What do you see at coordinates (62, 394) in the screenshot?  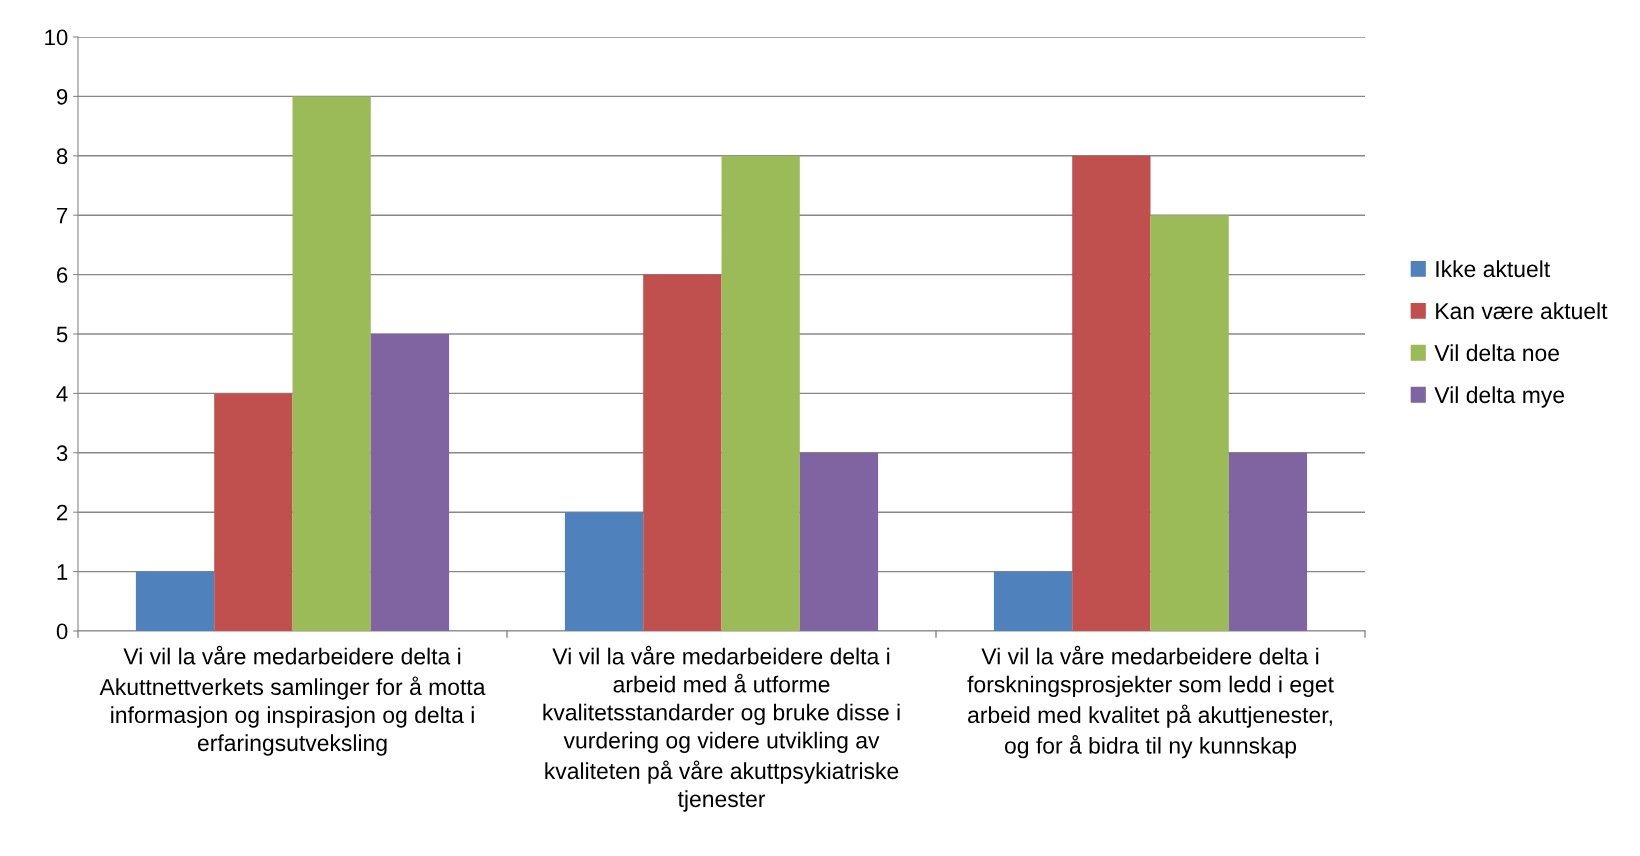 I see `y-tick-label: 4` at bounding box center [62, 394].